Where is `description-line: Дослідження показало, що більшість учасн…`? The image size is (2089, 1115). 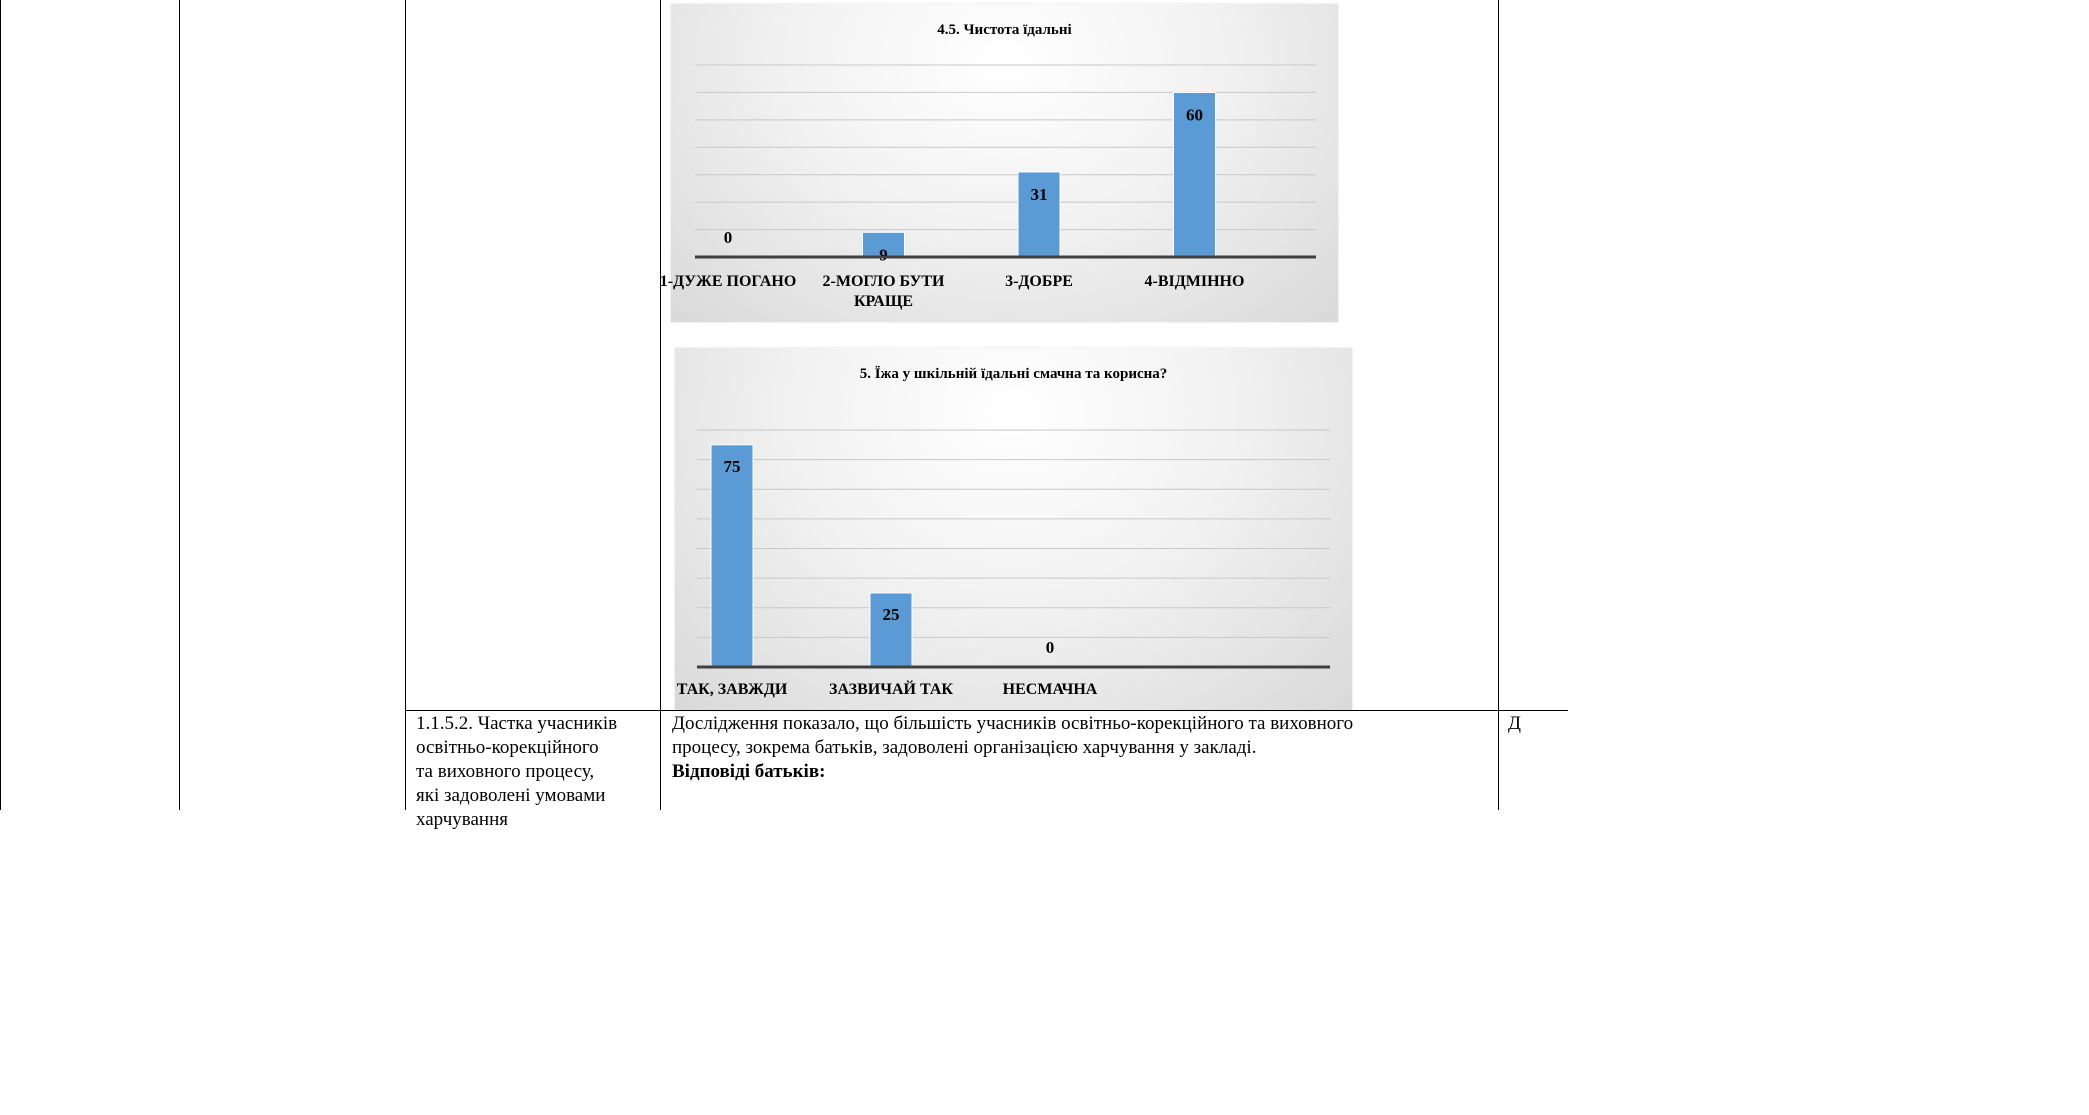 description-line: Дослідження показало, що більшість учасн… is located at coordinates (1013, 723).